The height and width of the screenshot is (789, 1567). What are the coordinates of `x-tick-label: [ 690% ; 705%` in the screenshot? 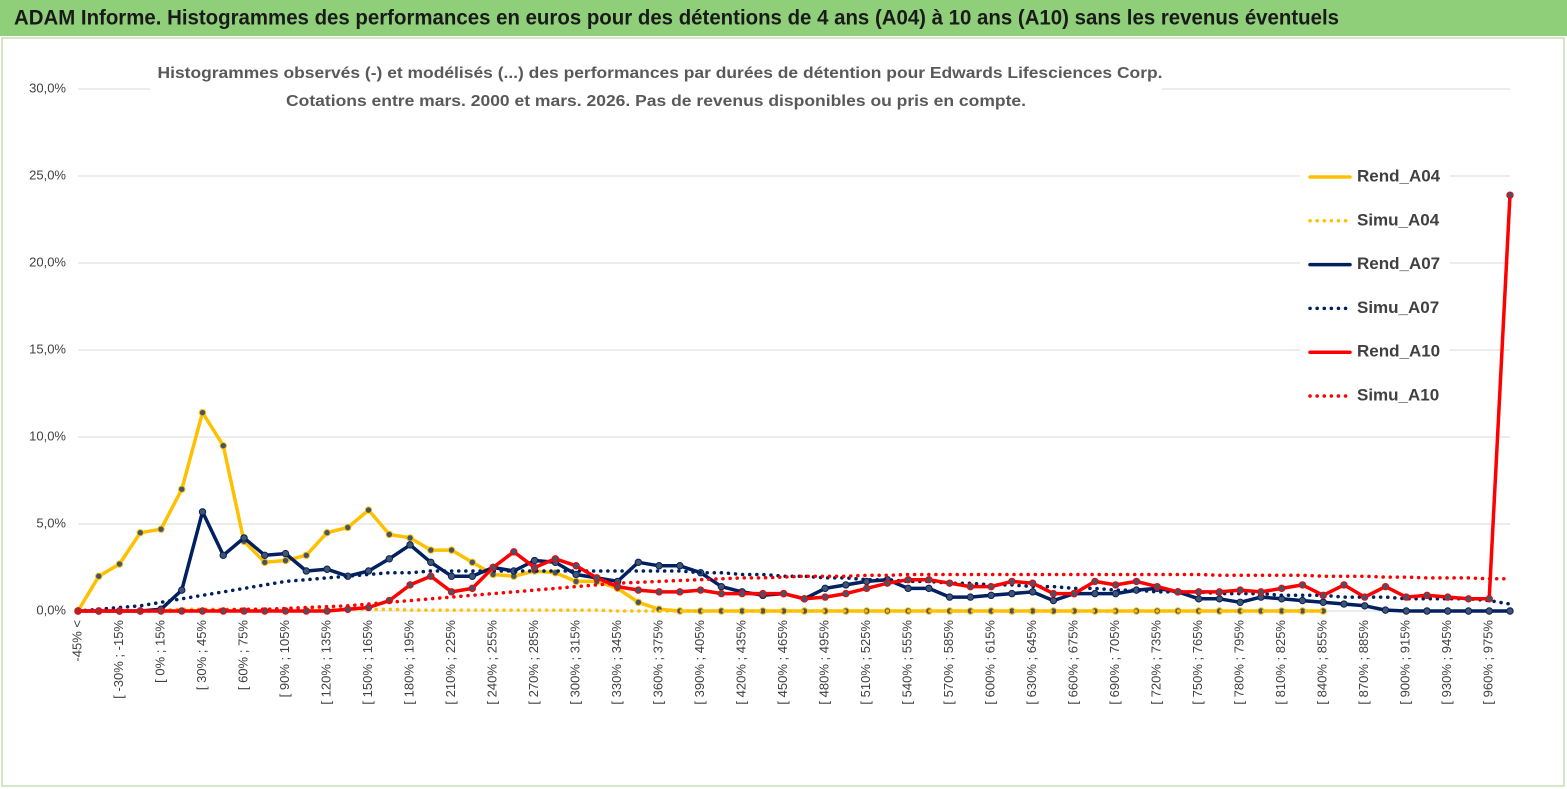 It's located at (1114, 662).